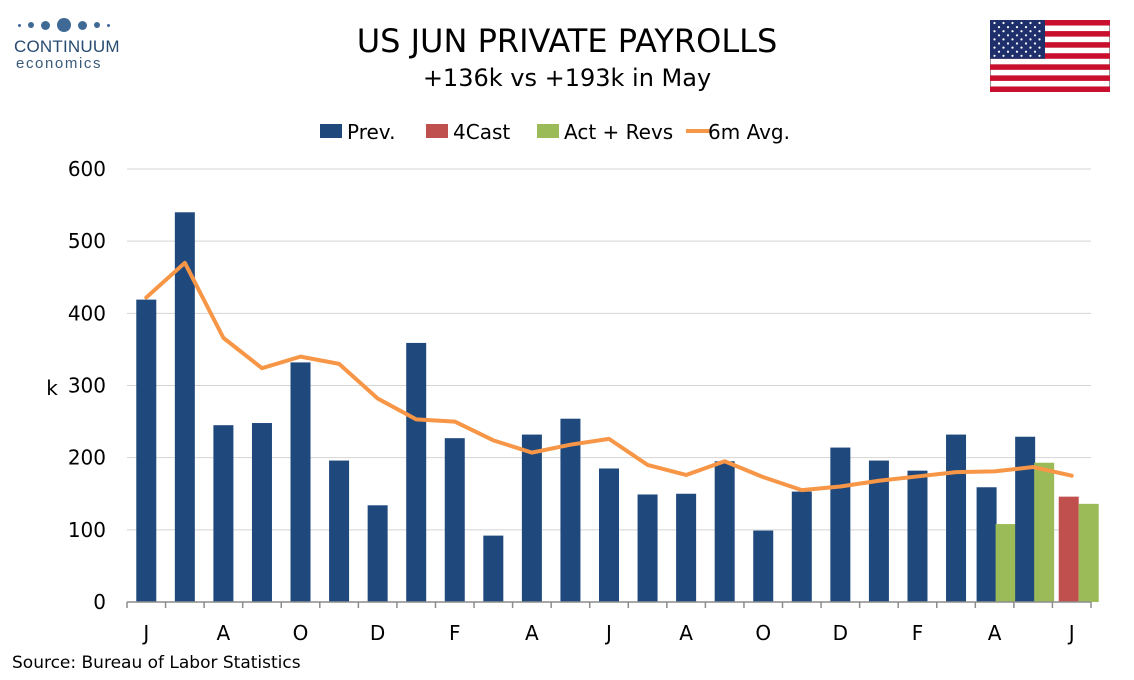 The height and width of the screenshot is (680, 1134). Describe the element at coordinates (76, 25) in the screenshot. I see `logo-dots-icon` at that location.